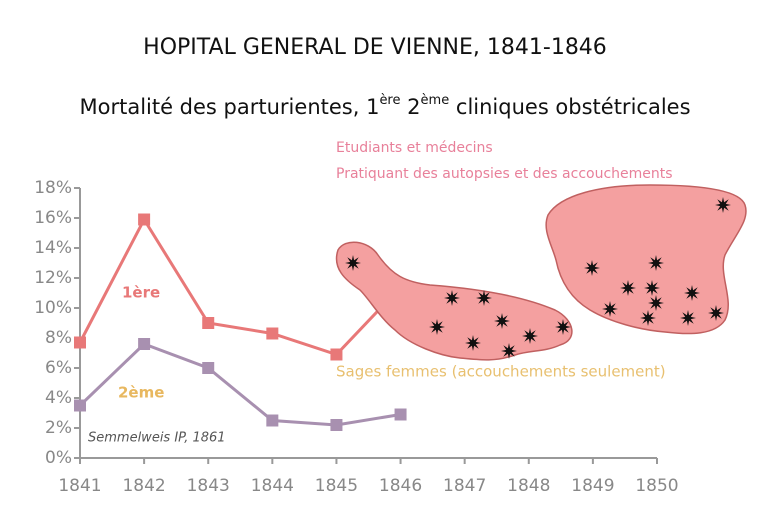  What do you see at coordinates (141, 293) in the screenshot?
I see `series-label: 1ère` at bounding box center [141, 293].